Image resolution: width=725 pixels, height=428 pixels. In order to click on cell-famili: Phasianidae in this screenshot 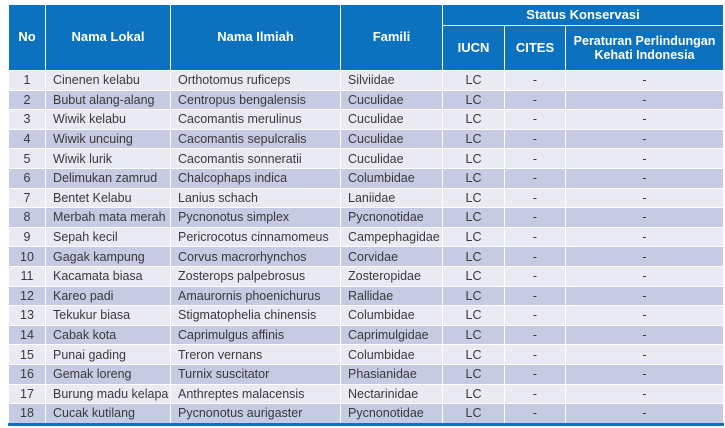, I will do `click(391, 374)`.